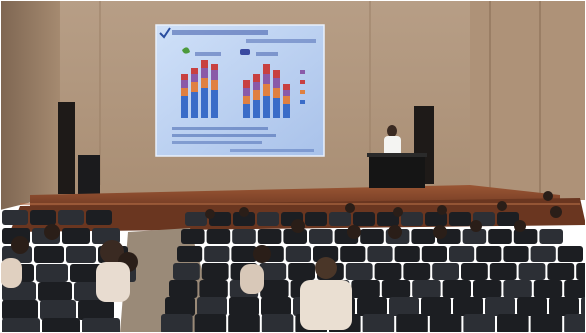 This screenshot has width=586, height=333. I want to click on slide-note-blur, so click(224, 135).